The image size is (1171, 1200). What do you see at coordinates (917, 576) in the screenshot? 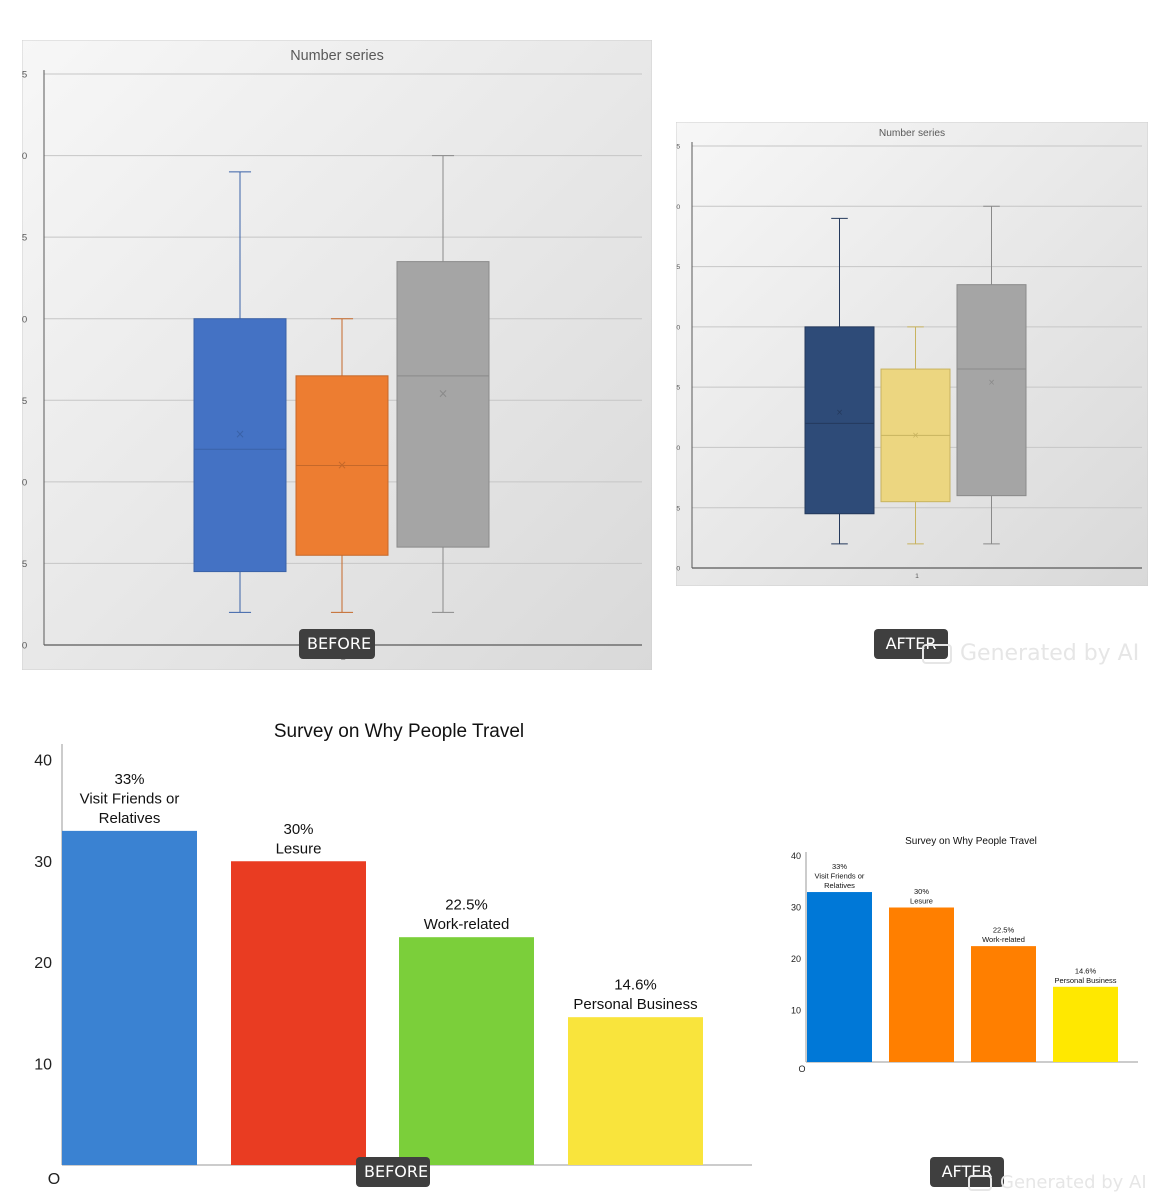
I see `x-tick-label: 1` at bounding box center [917, 576].